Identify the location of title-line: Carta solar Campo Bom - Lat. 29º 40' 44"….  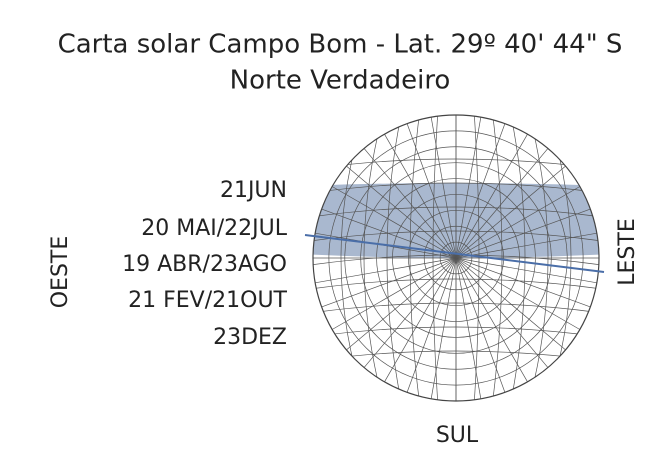
(340, 45).